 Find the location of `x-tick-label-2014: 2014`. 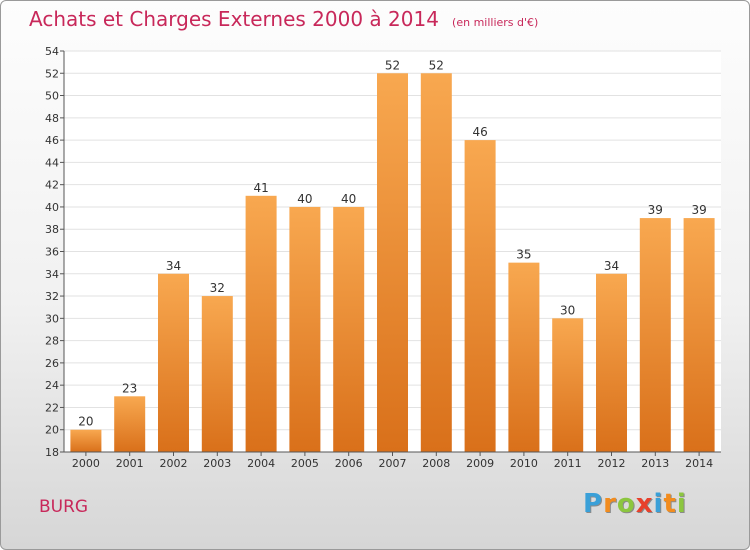

x-tick-label-2014: 2014 is located at coordinates (699, 463).